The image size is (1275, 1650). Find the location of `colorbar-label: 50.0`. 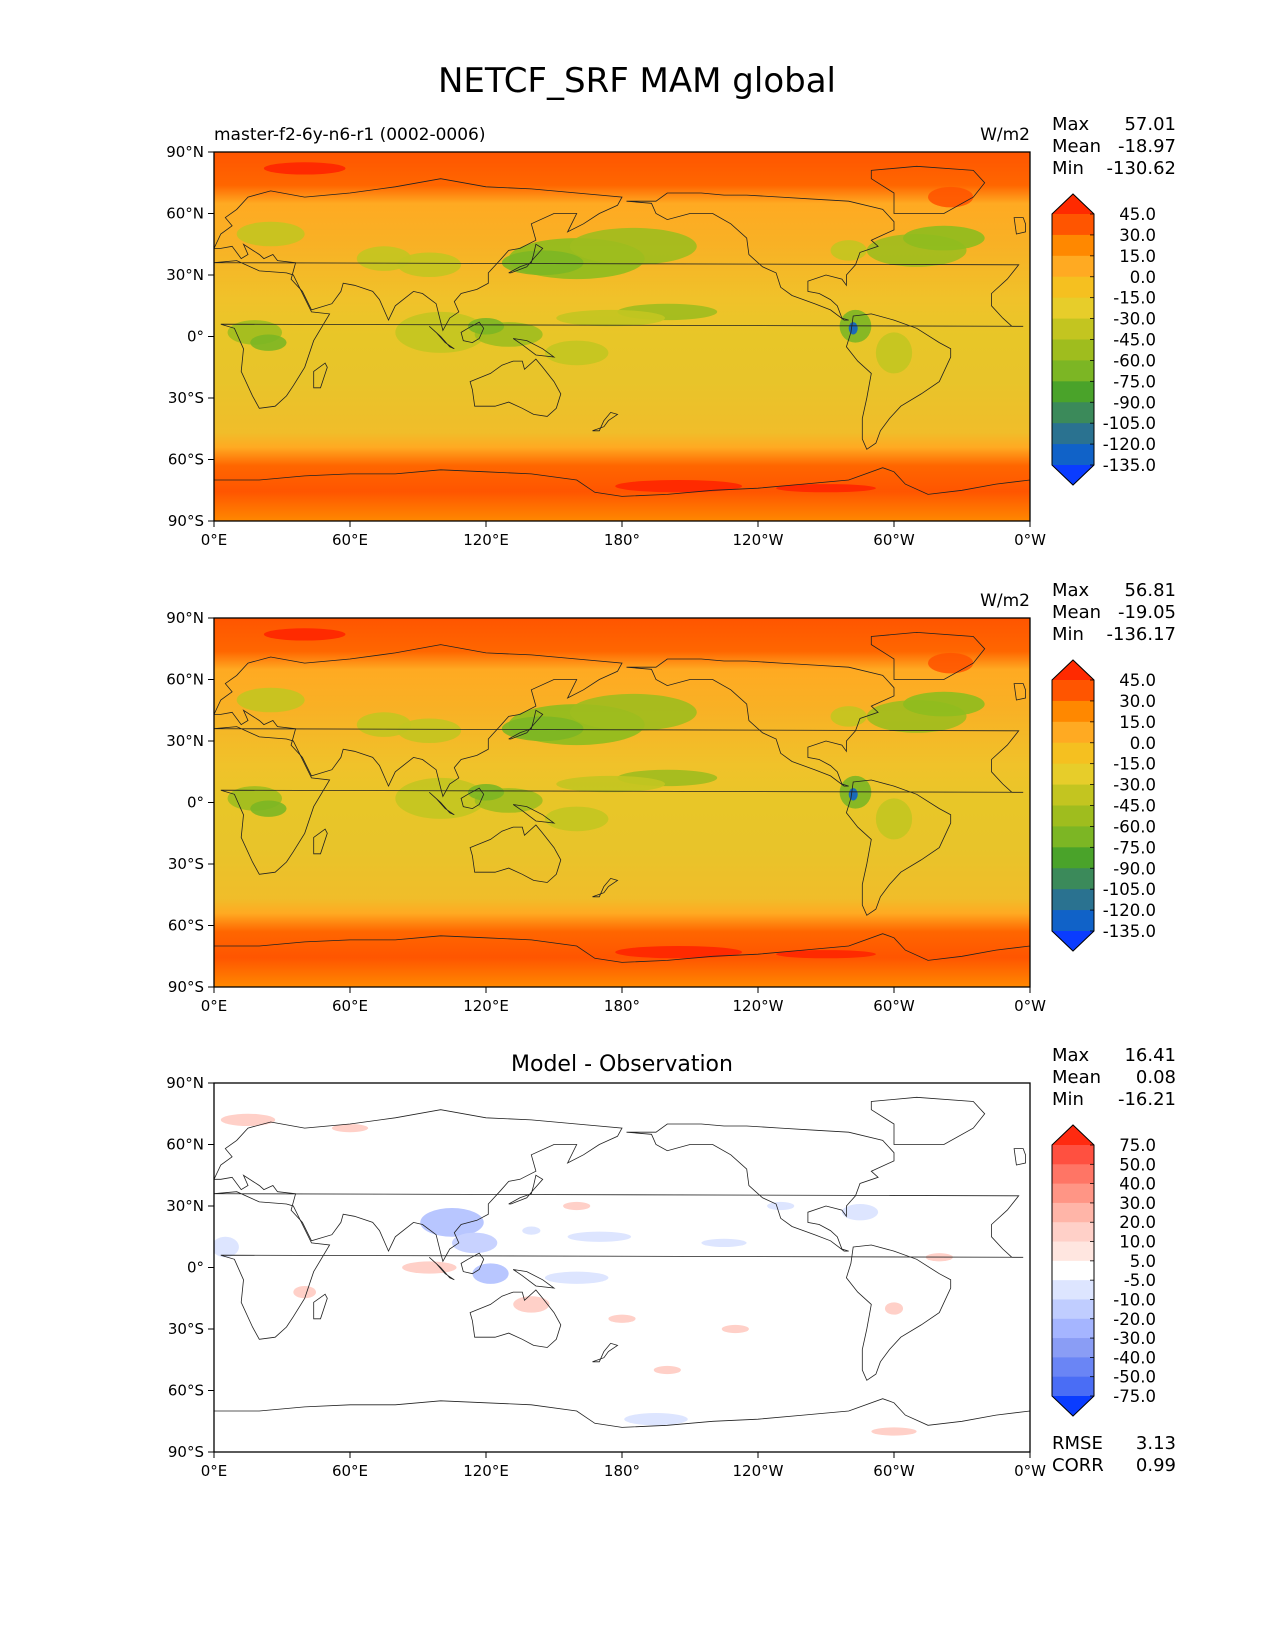

colorbar-label: 50.0 is located at coordinates (1137, 1164).